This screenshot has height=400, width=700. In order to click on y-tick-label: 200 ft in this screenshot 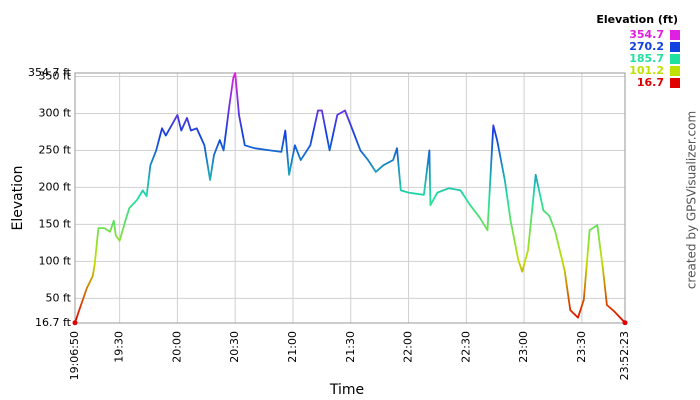, I will do `click(55, 186)`.